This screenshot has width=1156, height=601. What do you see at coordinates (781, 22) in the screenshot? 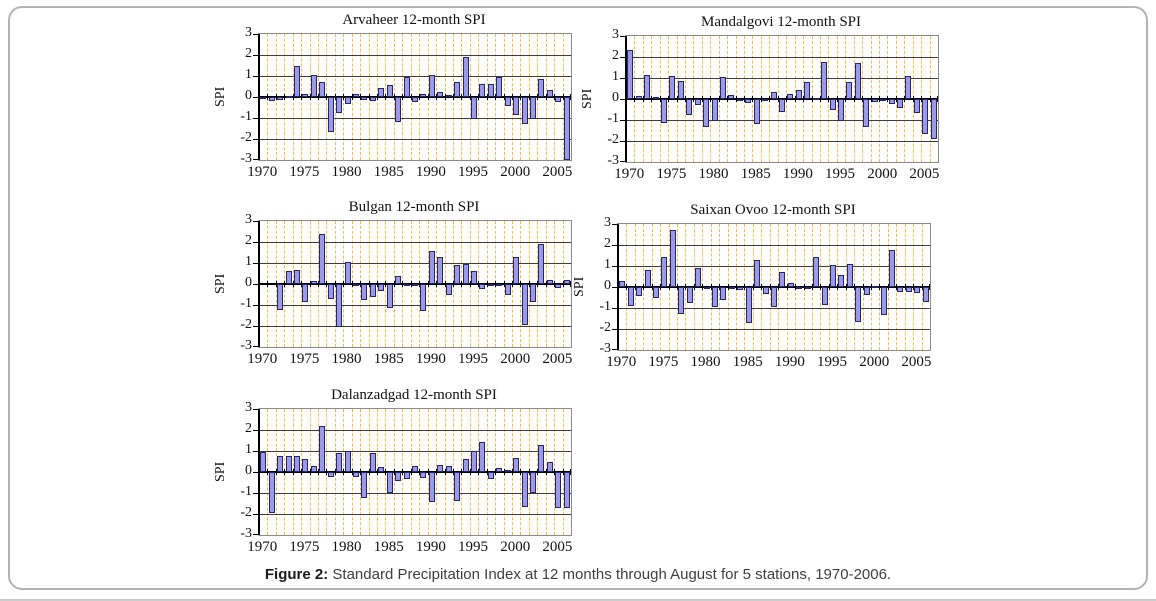
I see `chart-title: Mandalgovi 12-month SPI` at bounding box center [781, 22].